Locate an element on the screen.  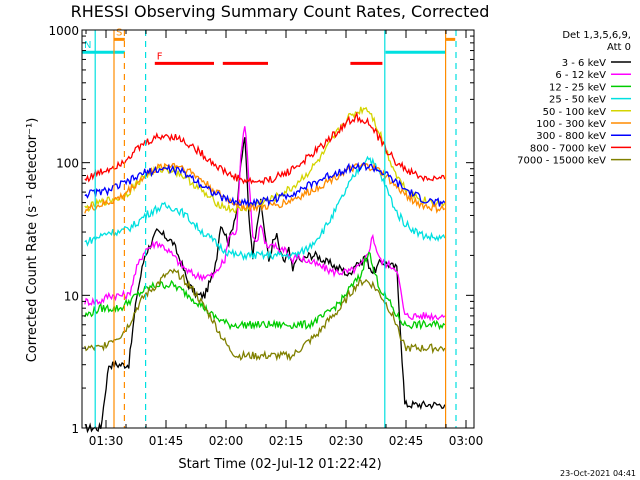
x-tick-label: 02:30 is located at coordinates (346, 441).